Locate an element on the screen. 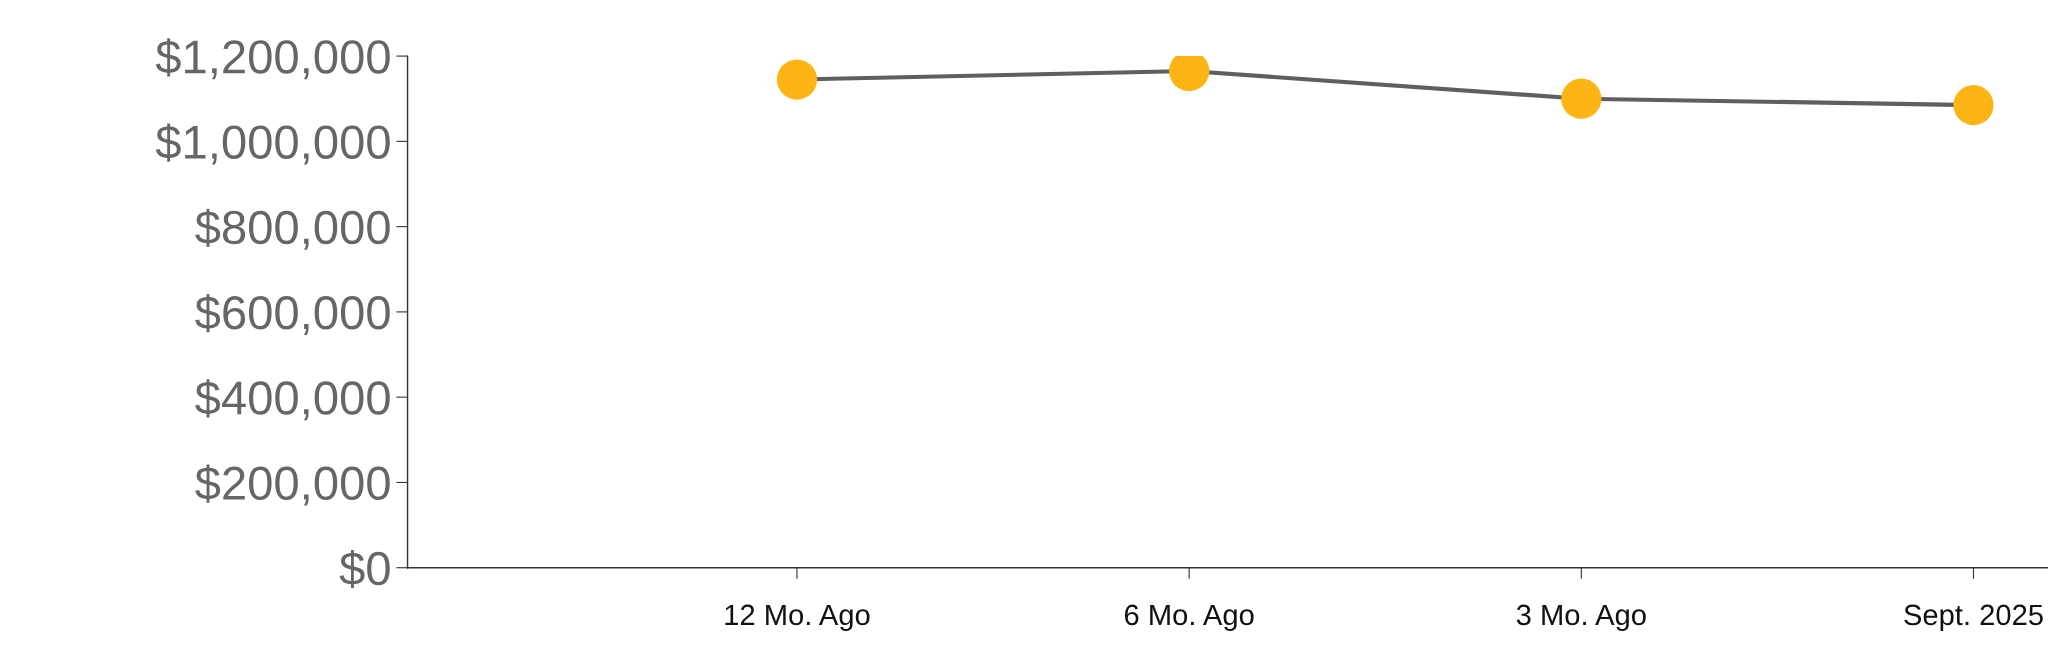 The height and width of the screenshot is (663, 2048). y-tick-label: $400,000 is located at coordinates (292, 400).